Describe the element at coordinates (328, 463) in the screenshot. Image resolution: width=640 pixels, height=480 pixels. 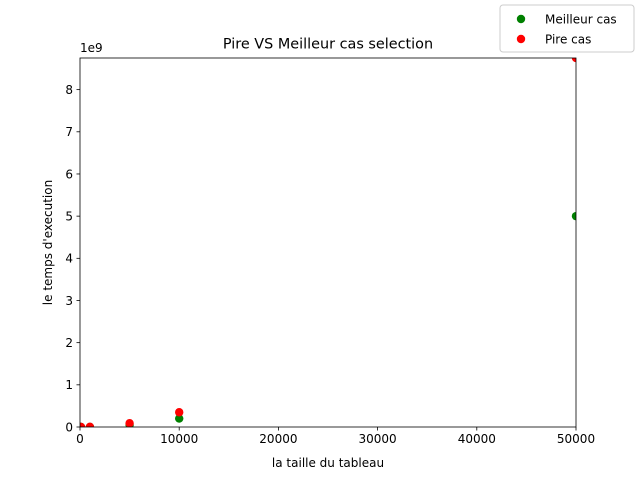
I see `x-axis-label: la taille du tableau` at that location.